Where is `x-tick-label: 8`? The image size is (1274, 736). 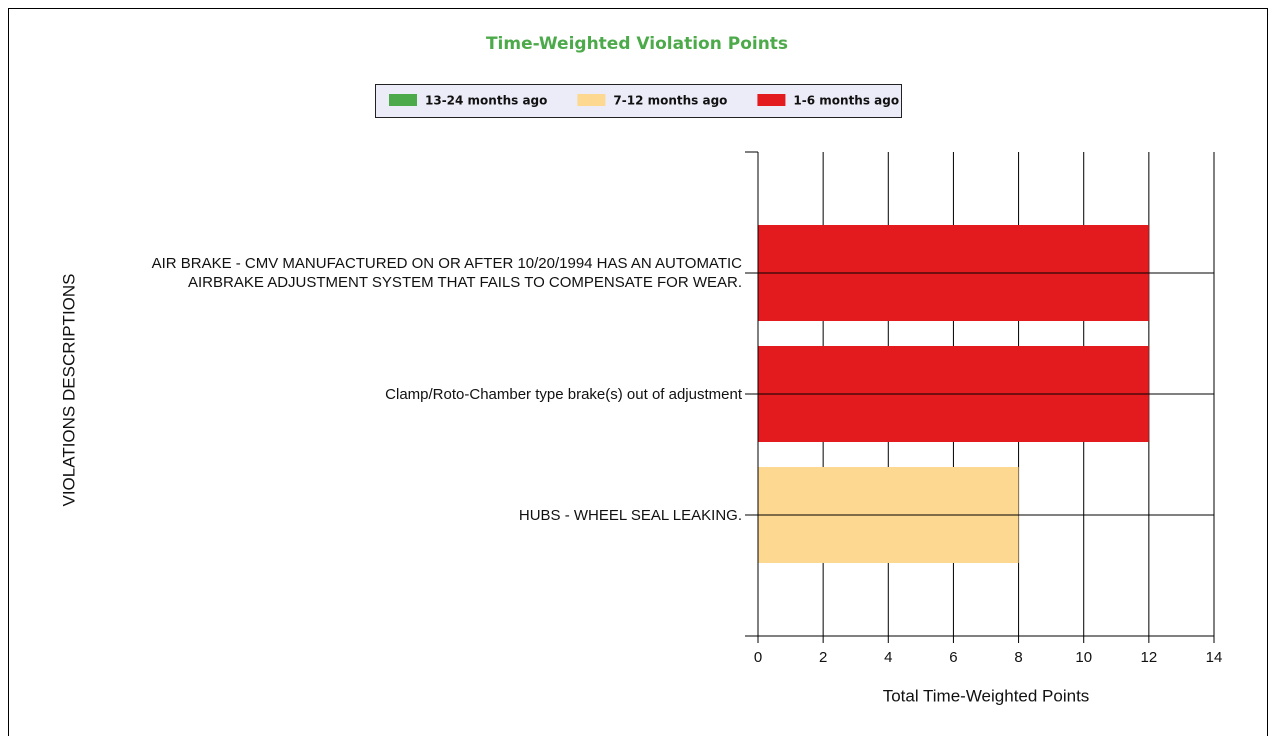 x-tick-label: 8 is located at coordinates (1018, 657).